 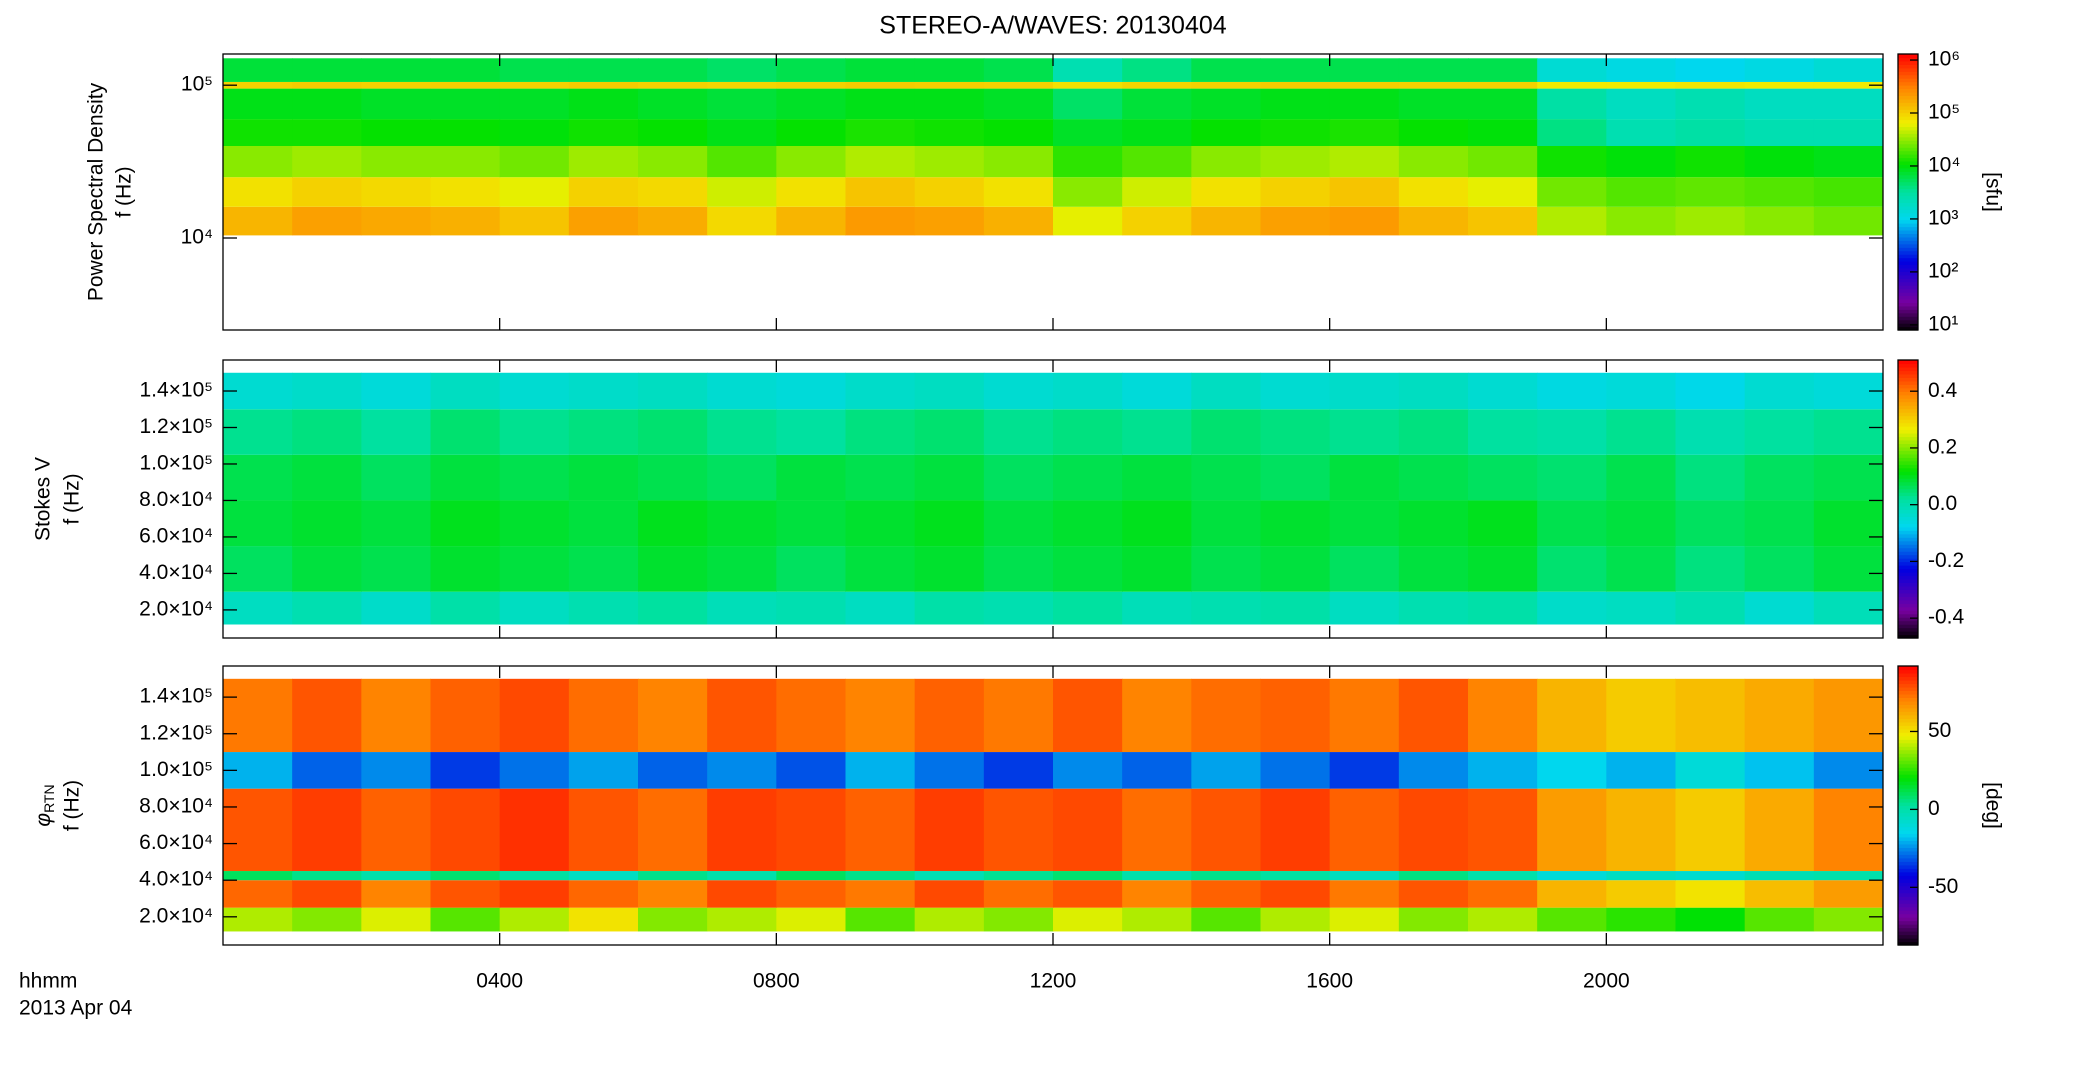 I want to click on colorbar-tick-label: 0.0, so click(x=1942, y=503).